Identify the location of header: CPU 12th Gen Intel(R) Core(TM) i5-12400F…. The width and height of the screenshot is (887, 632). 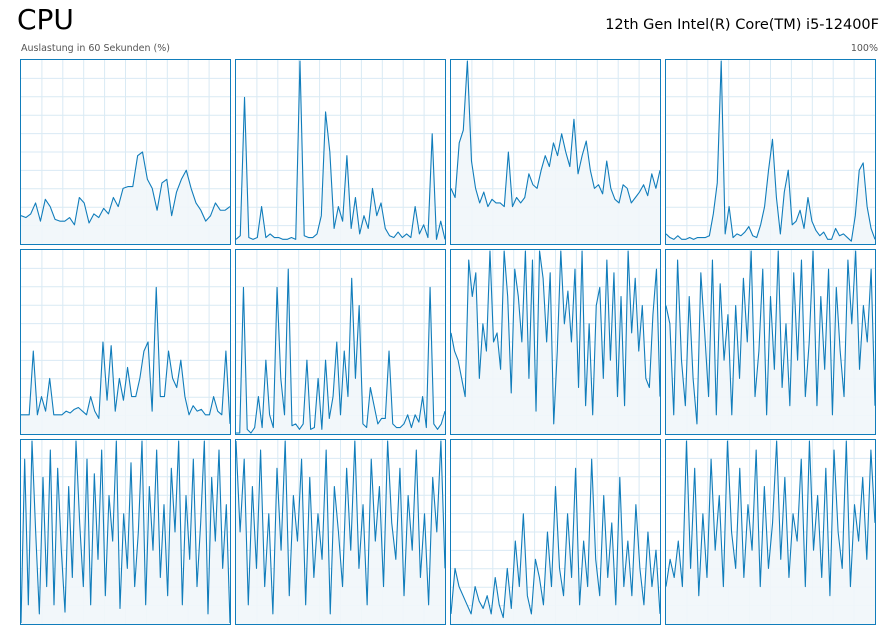
(443, 30).